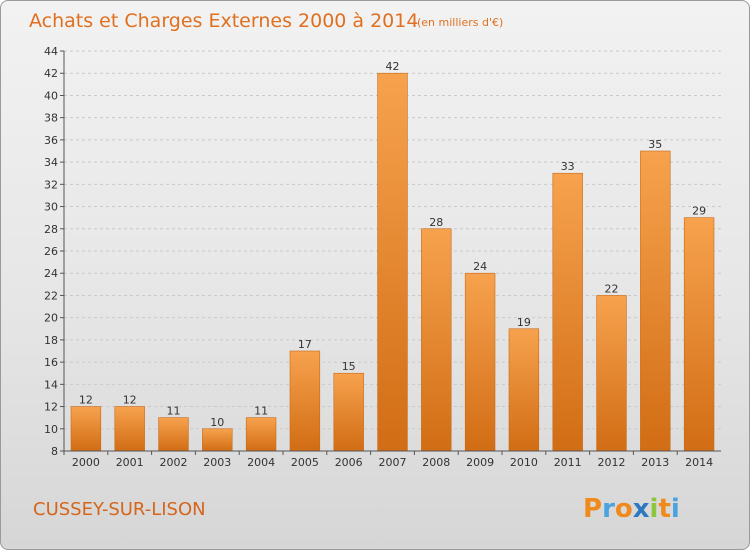 This screenshot has width=750, height=550. What do you see at coordinates (480, 266) in the screenshot?
I see `value-label: 24` at bounding box center [480, 266].